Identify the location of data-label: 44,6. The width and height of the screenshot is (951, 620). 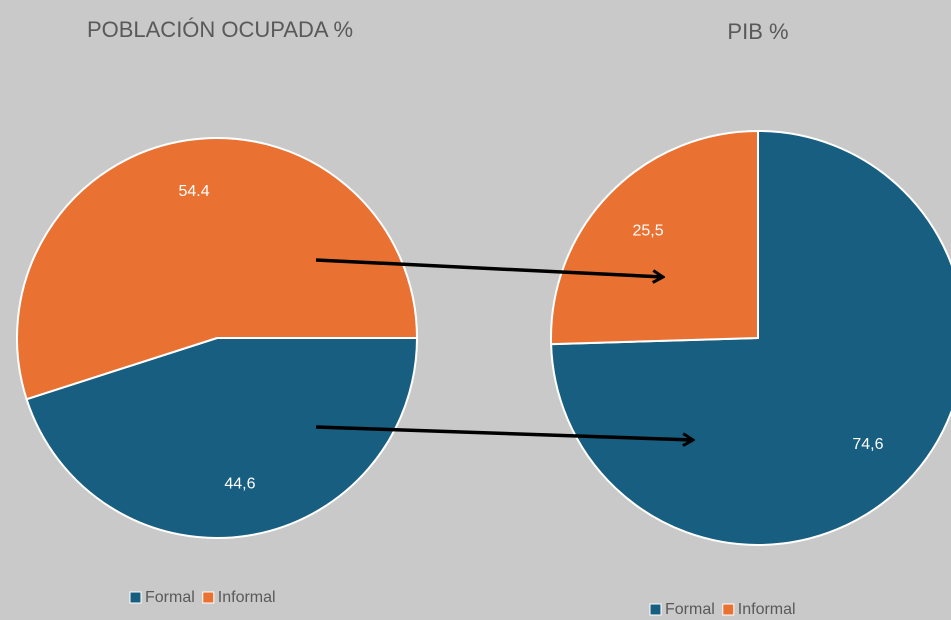
(239, 483).